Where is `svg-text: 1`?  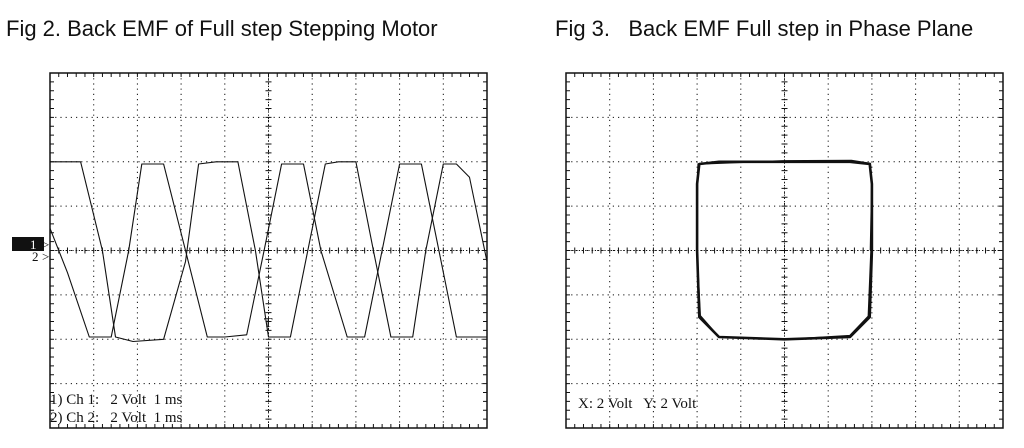
svg-text: 1 is located at coordinates (33, 244).